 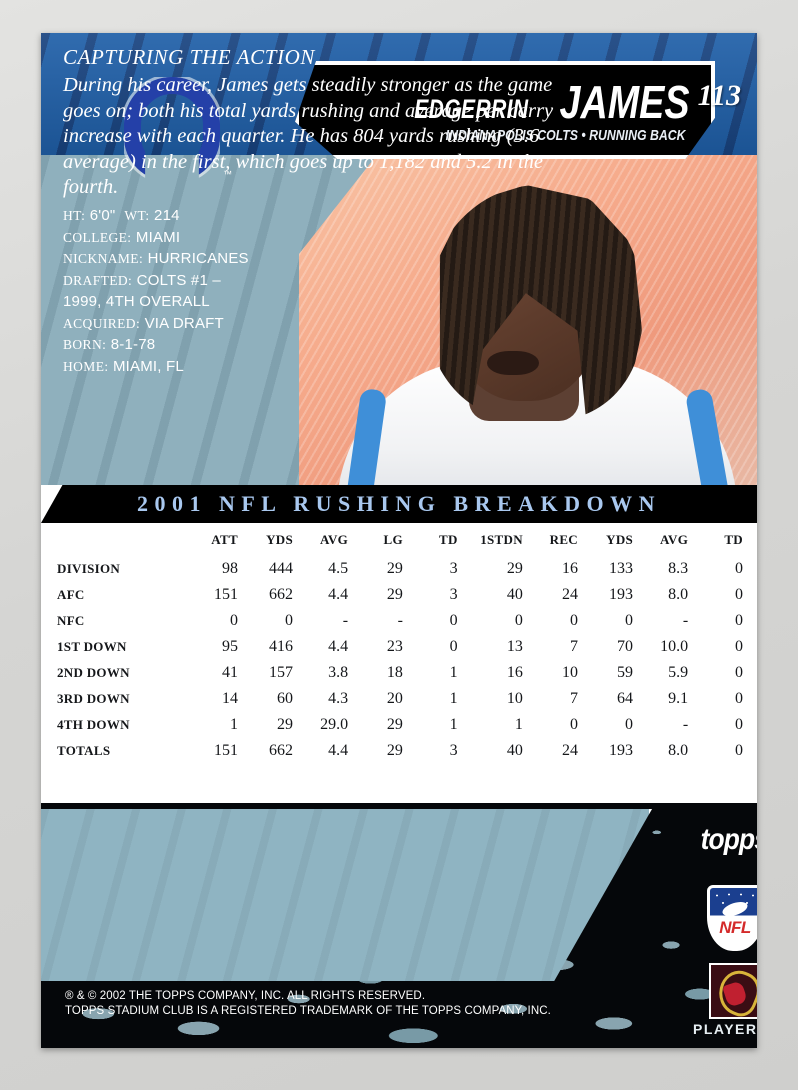 What do you see at coordinates (229, 672) in the screenshot?
I see `cell: 41` at bounding box center [229, 672].